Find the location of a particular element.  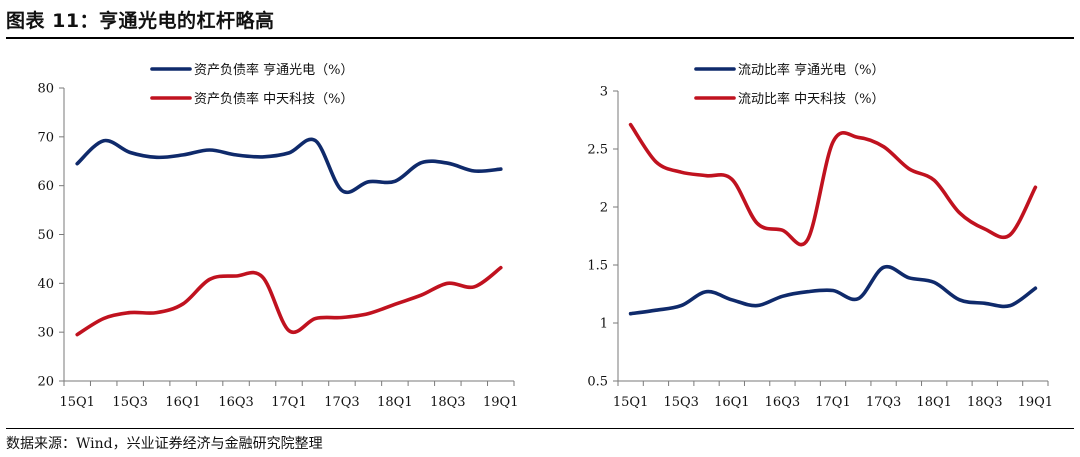

y-tick-label: 60 is located at coordinates (45, 186).